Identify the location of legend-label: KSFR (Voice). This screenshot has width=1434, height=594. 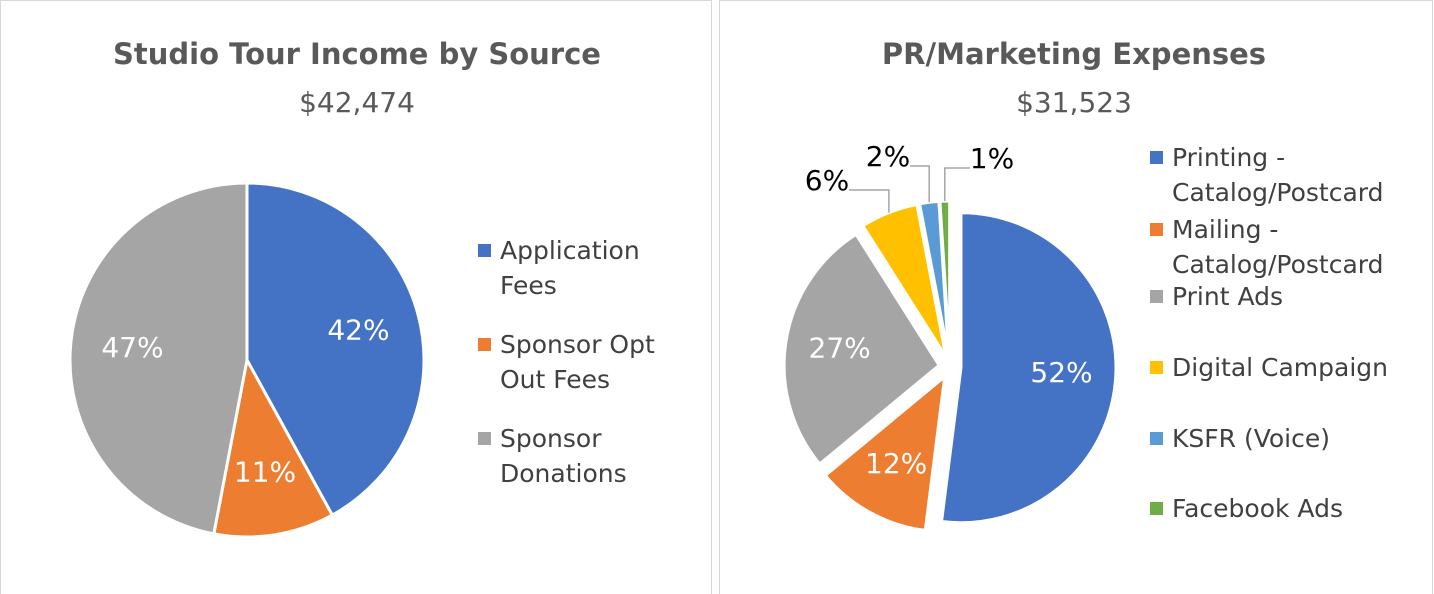
(1251, 438).